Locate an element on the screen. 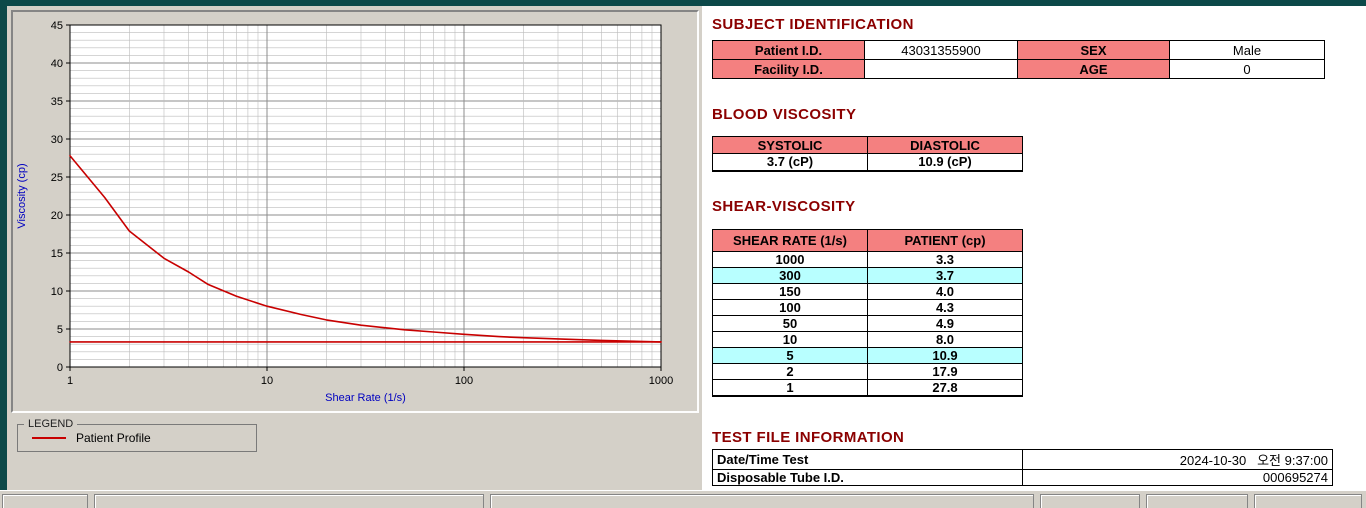 The width and height of the screenshot is (1366, 508). shear-rate-cell: 100 is located at coordinates (790, 307).